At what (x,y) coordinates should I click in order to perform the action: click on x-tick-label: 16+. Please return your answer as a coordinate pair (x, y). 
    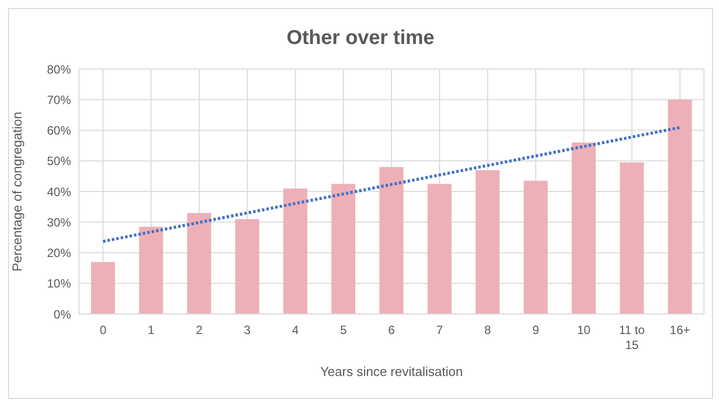
    Looking at the image, I should click on (680, 330).